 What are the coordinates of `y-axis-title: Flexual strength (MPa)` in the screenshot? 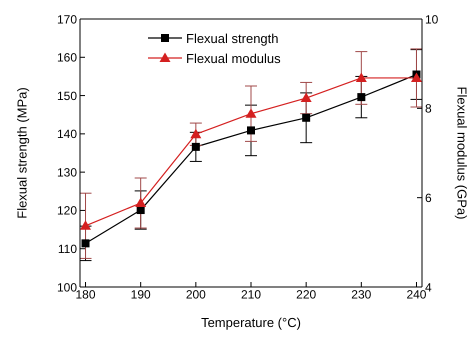 It's located at (22, 153).